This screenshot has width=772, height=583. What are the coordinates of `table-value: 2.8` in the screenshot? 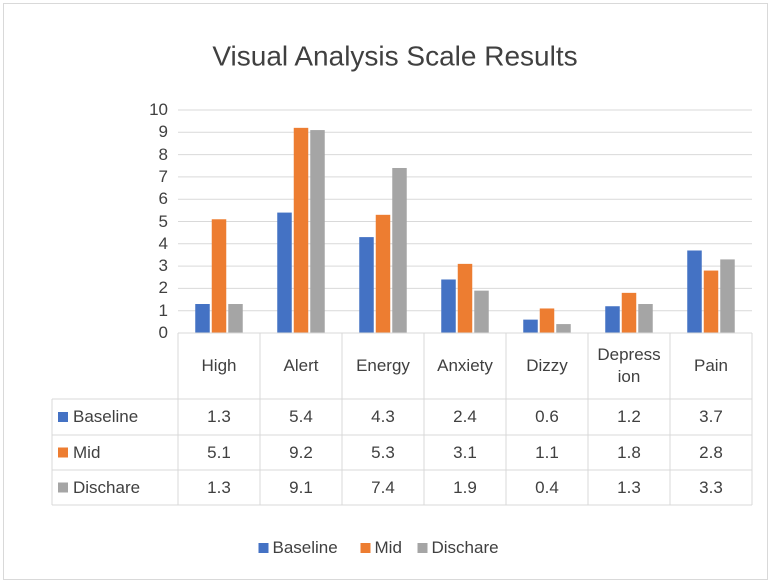 It's located at (711, 452).